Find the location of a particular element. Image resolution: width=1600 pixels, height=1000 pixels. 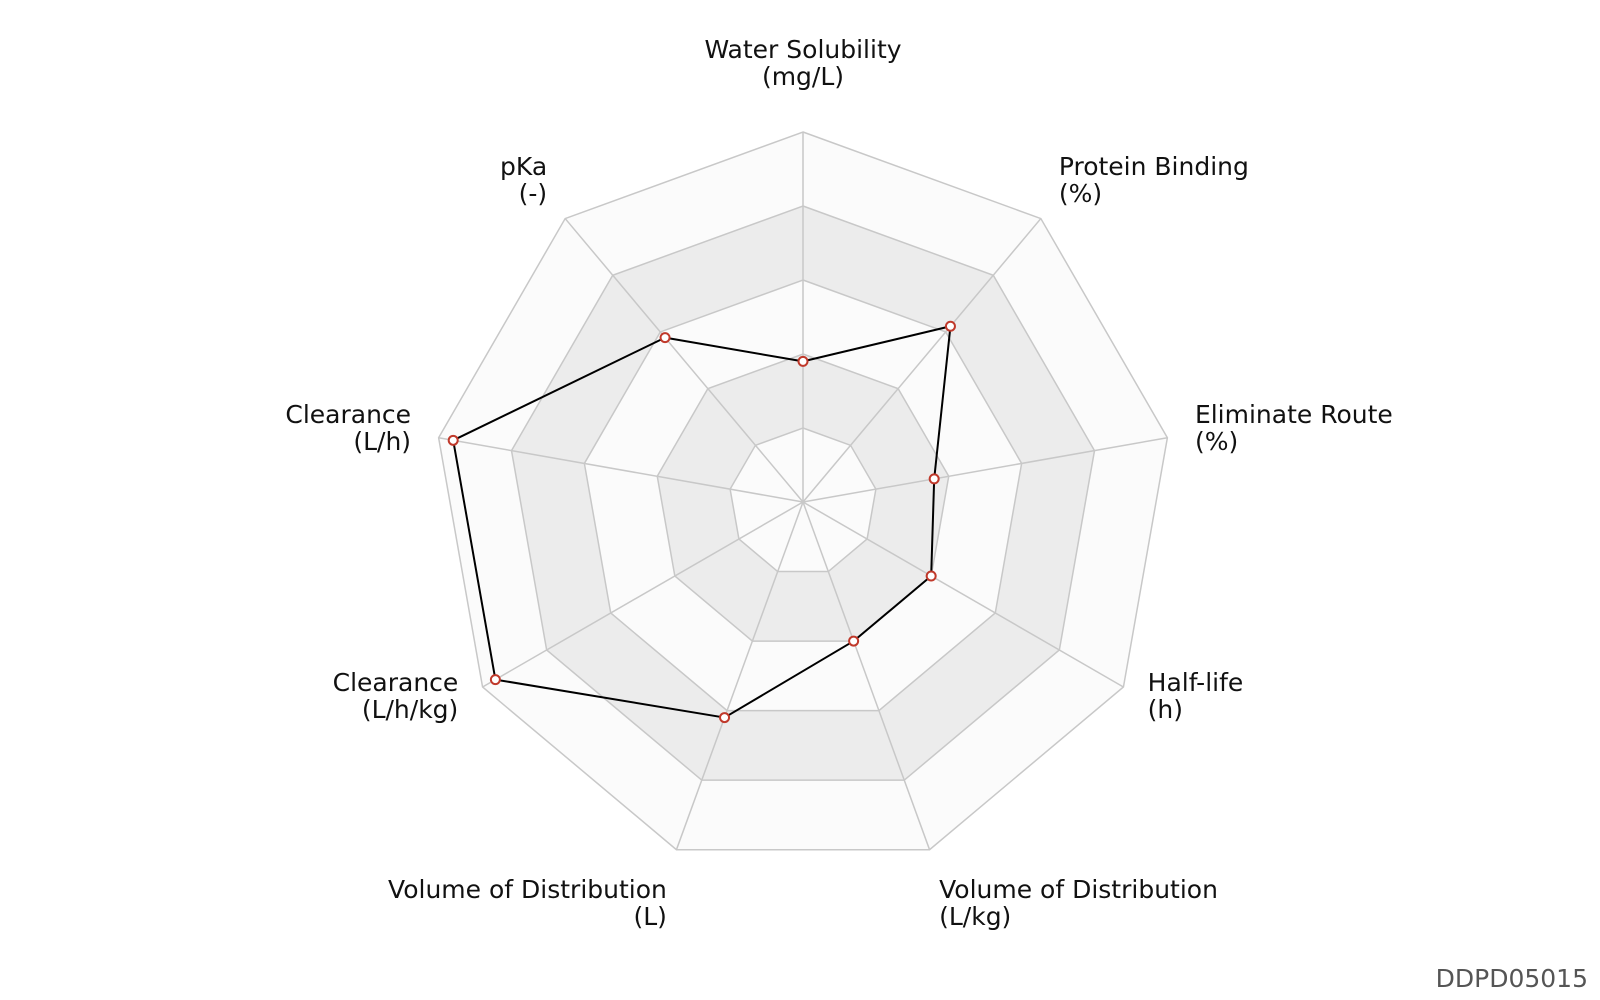

axis-label-name-3: Half-life is located at coordinates (1196, 682).